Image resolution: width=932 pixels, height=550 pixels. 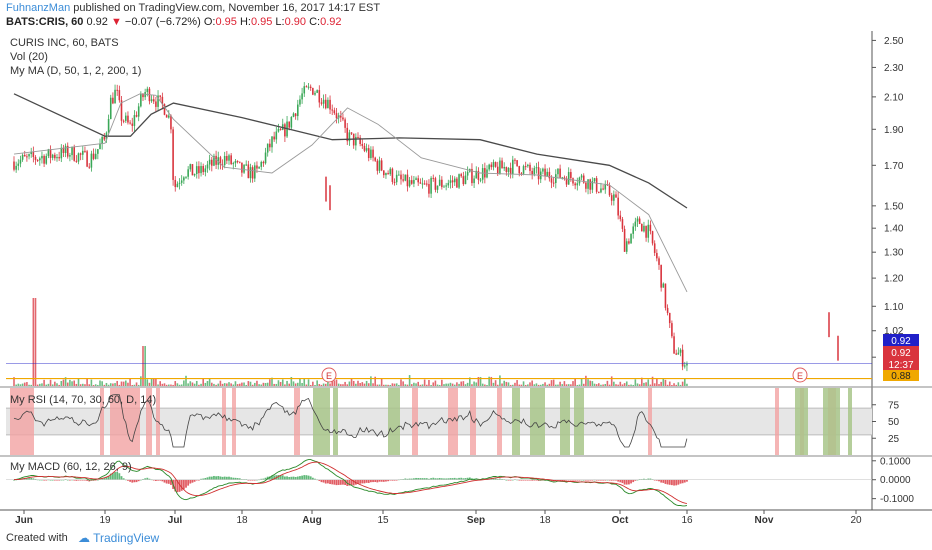 What do you see at coordinates (38, 8) in the screenshot?
I see `author-link: FuhnanzMan` at bounding box center [38, 8].